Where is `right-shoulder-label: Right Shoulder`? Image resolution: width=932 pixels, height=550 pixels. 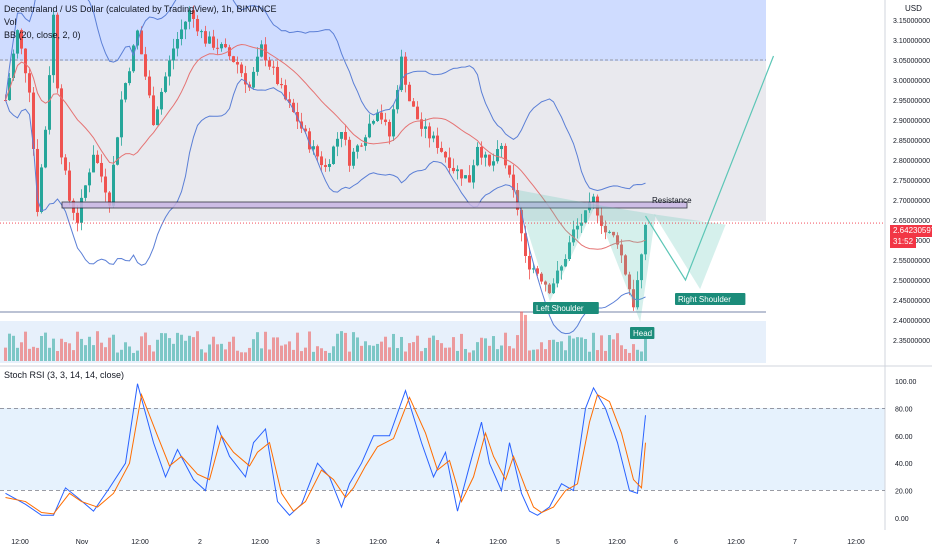 right-shoulder-label: Right Shoulder is located at coordinates (704, 299).